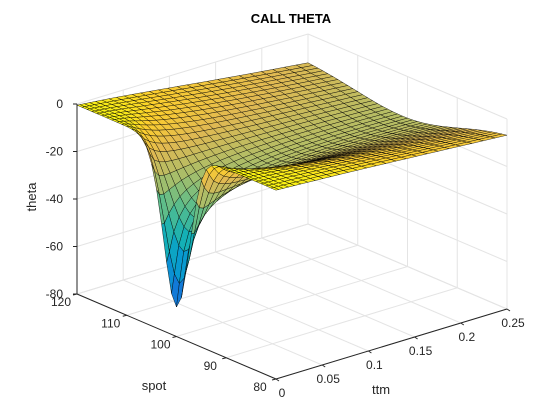  What do you see at coordinates (211, 366) in the screenshot?
I see `y-tick-label: 90` at bounding box center [211, 366].